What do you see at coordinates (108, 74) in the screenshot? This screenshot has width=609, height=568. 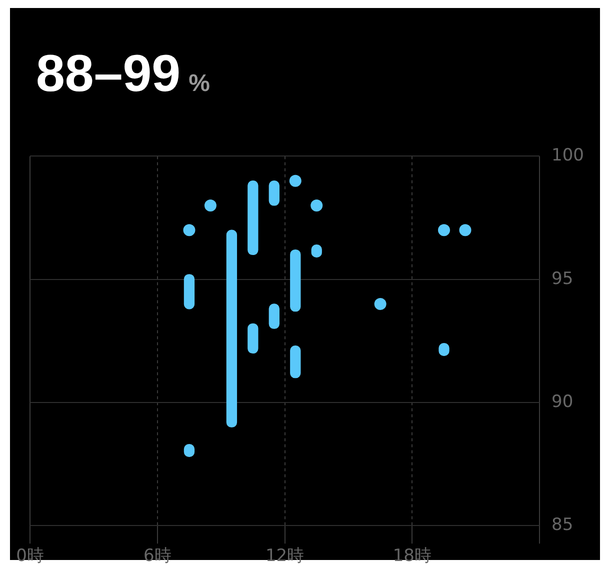 I see `chart-title: 88–99` at bounding box center [108, 74].